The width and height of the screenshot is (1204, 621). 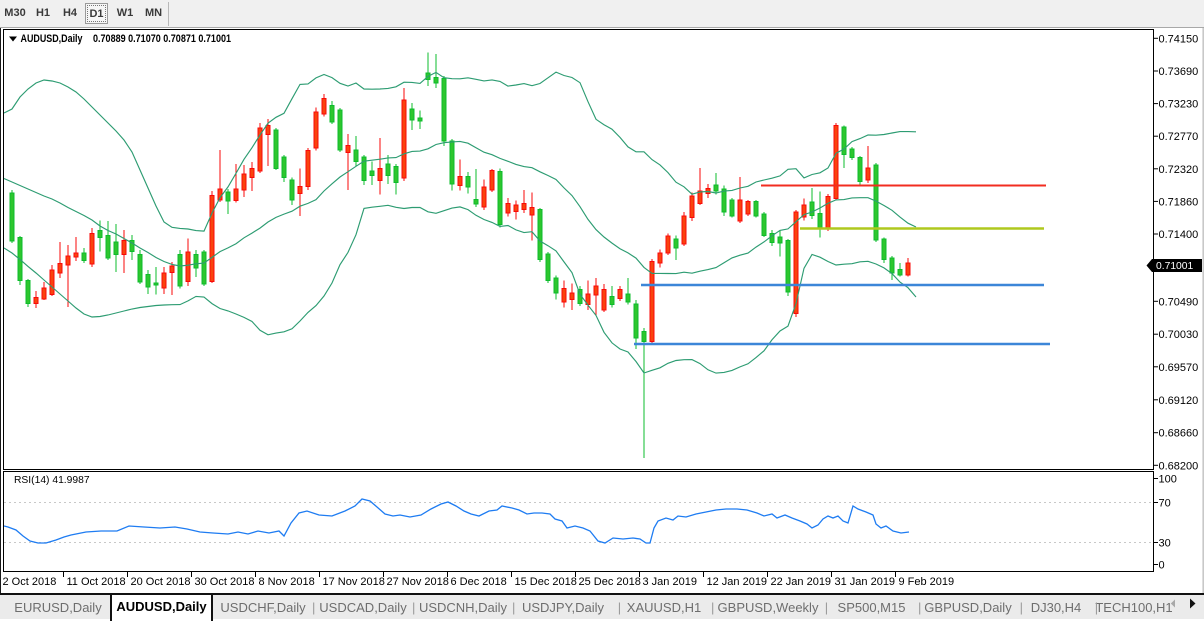 What do you see at coordinates (1165, 504) in the screenshot?
I see `svg-text: 70` at bounding box center [1165, 504].